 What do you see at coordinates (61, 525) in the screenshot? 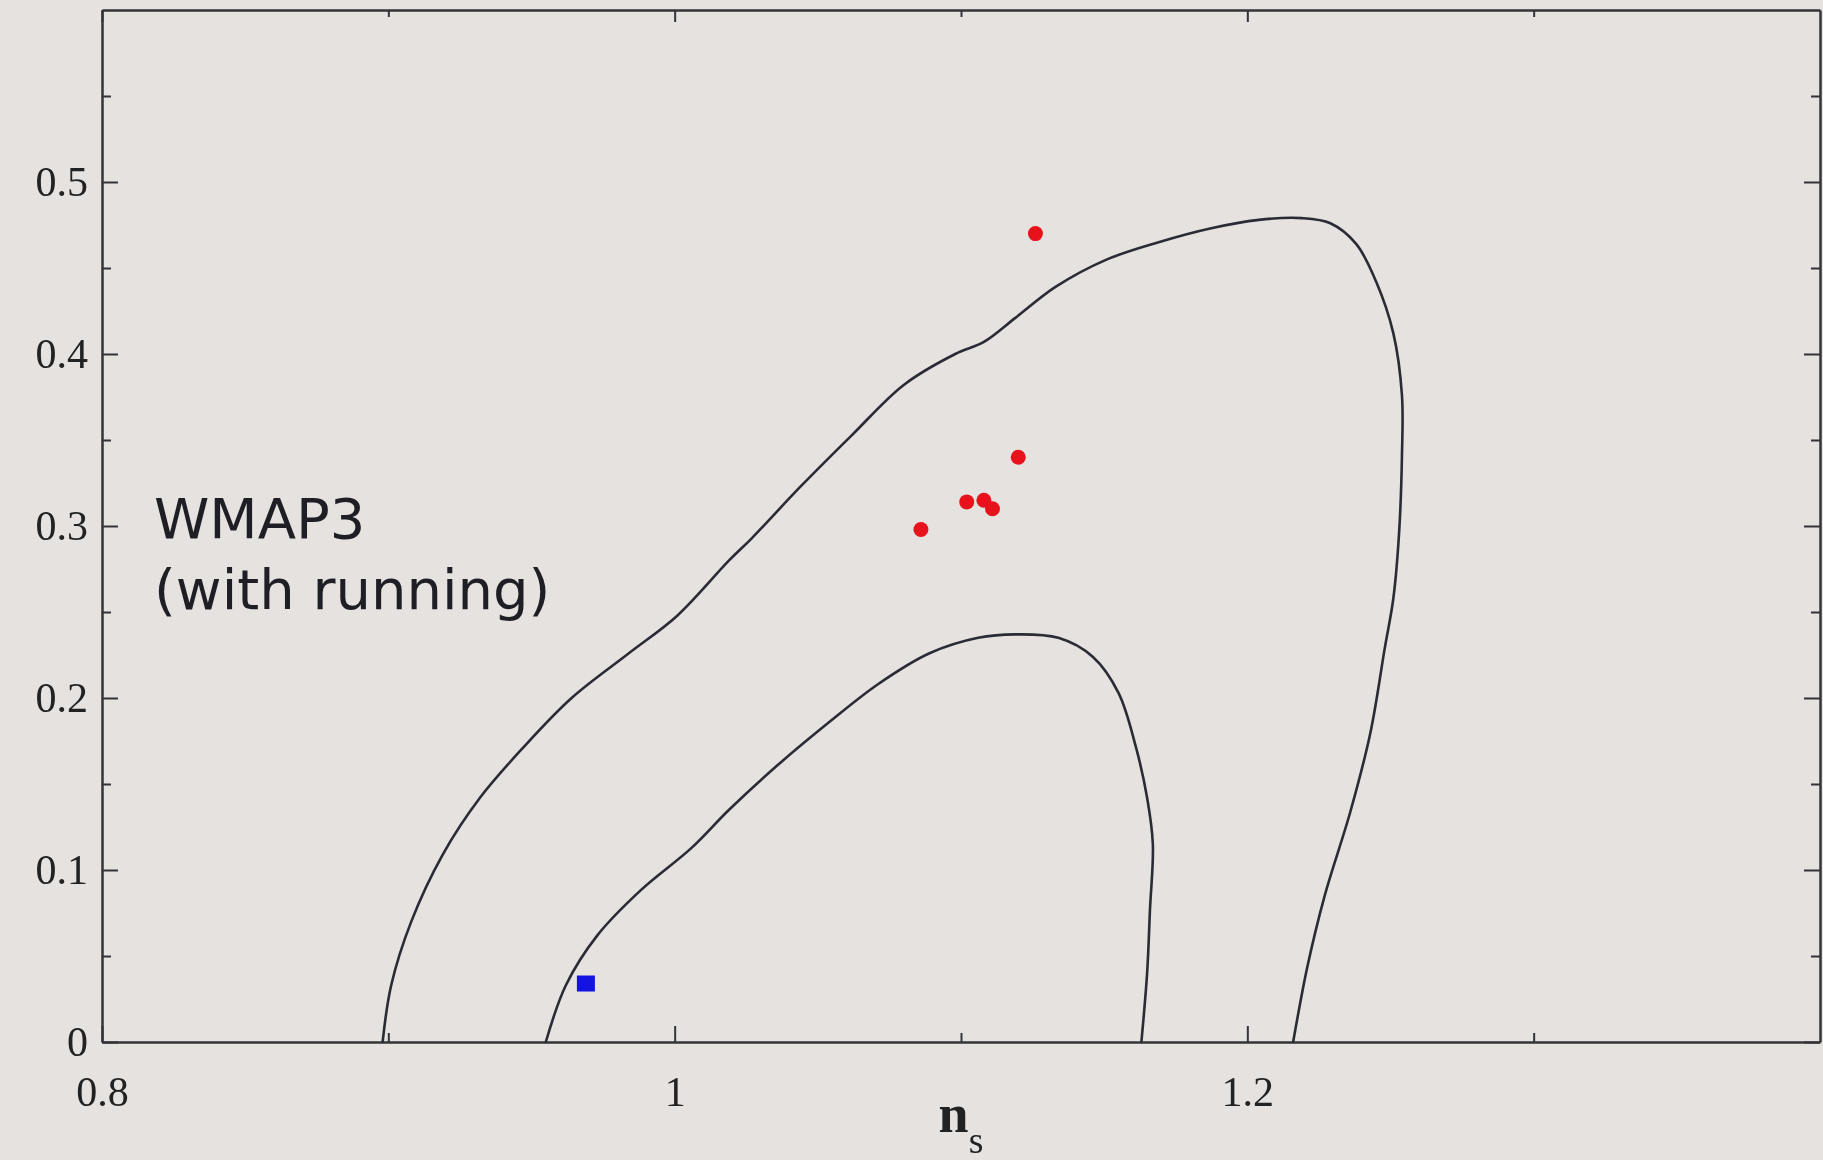
I see `y-tick-label: 0.3` at bounding box center [61, 525].